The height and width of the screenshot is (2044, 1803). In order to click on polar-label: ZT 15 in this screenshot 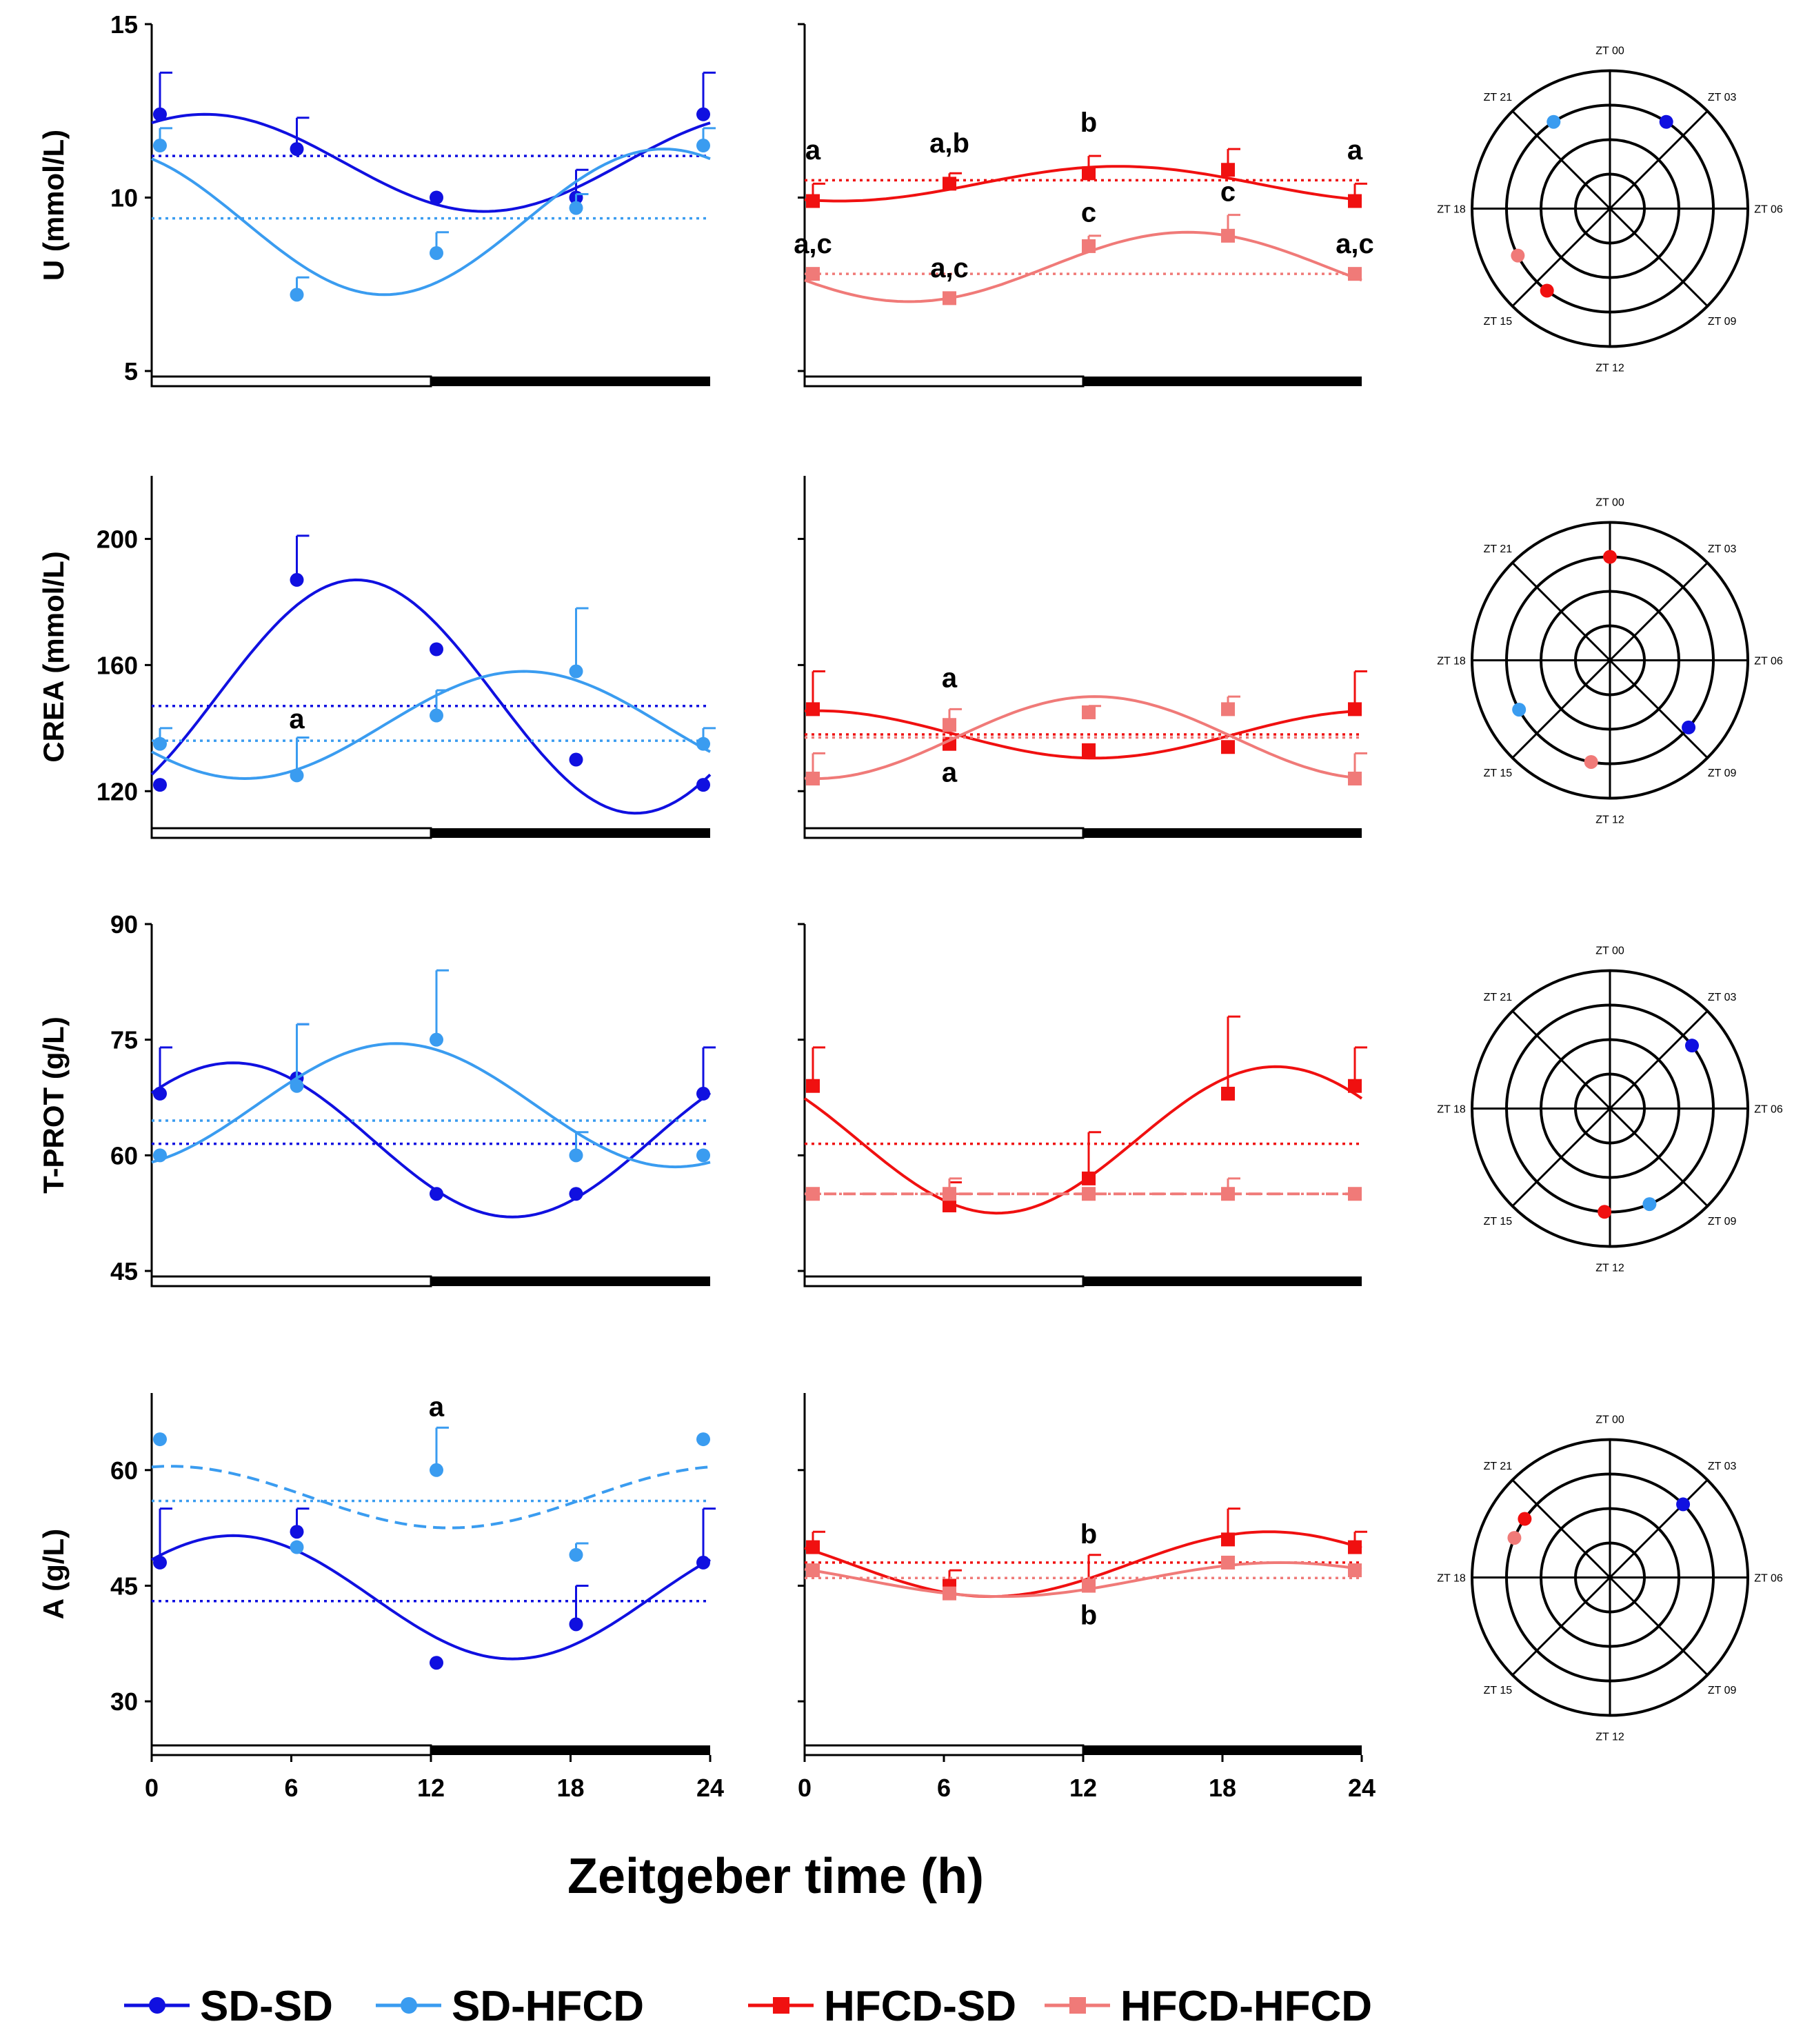, I will do `click(1499, 773)`.